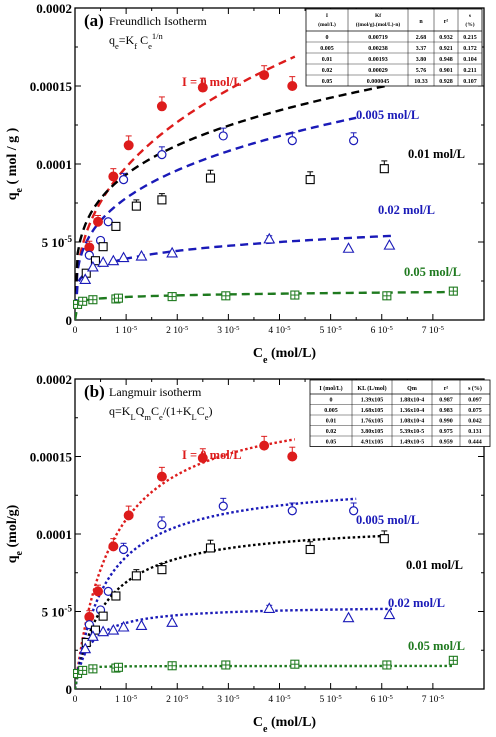 The width and height of the screenshot is (496, 737). What do you see at coordinates (421, 82) in the screenshot?
I see `table-cell: 10.33` at bounding box center [421, 82].